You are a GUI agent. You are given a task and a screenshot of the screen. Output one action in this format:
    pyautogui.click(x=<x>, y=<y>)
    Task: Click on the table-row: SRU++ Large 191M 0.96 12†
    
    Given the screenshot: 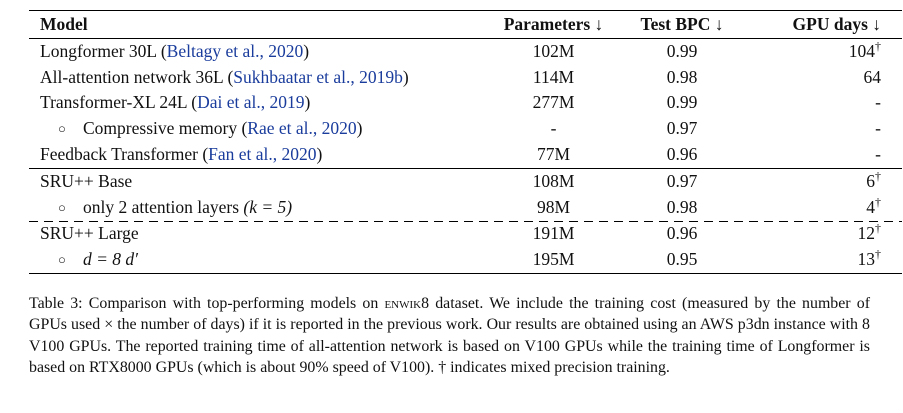 What is the action you would take?
    pyautogui.click(x=465, y=234)
    